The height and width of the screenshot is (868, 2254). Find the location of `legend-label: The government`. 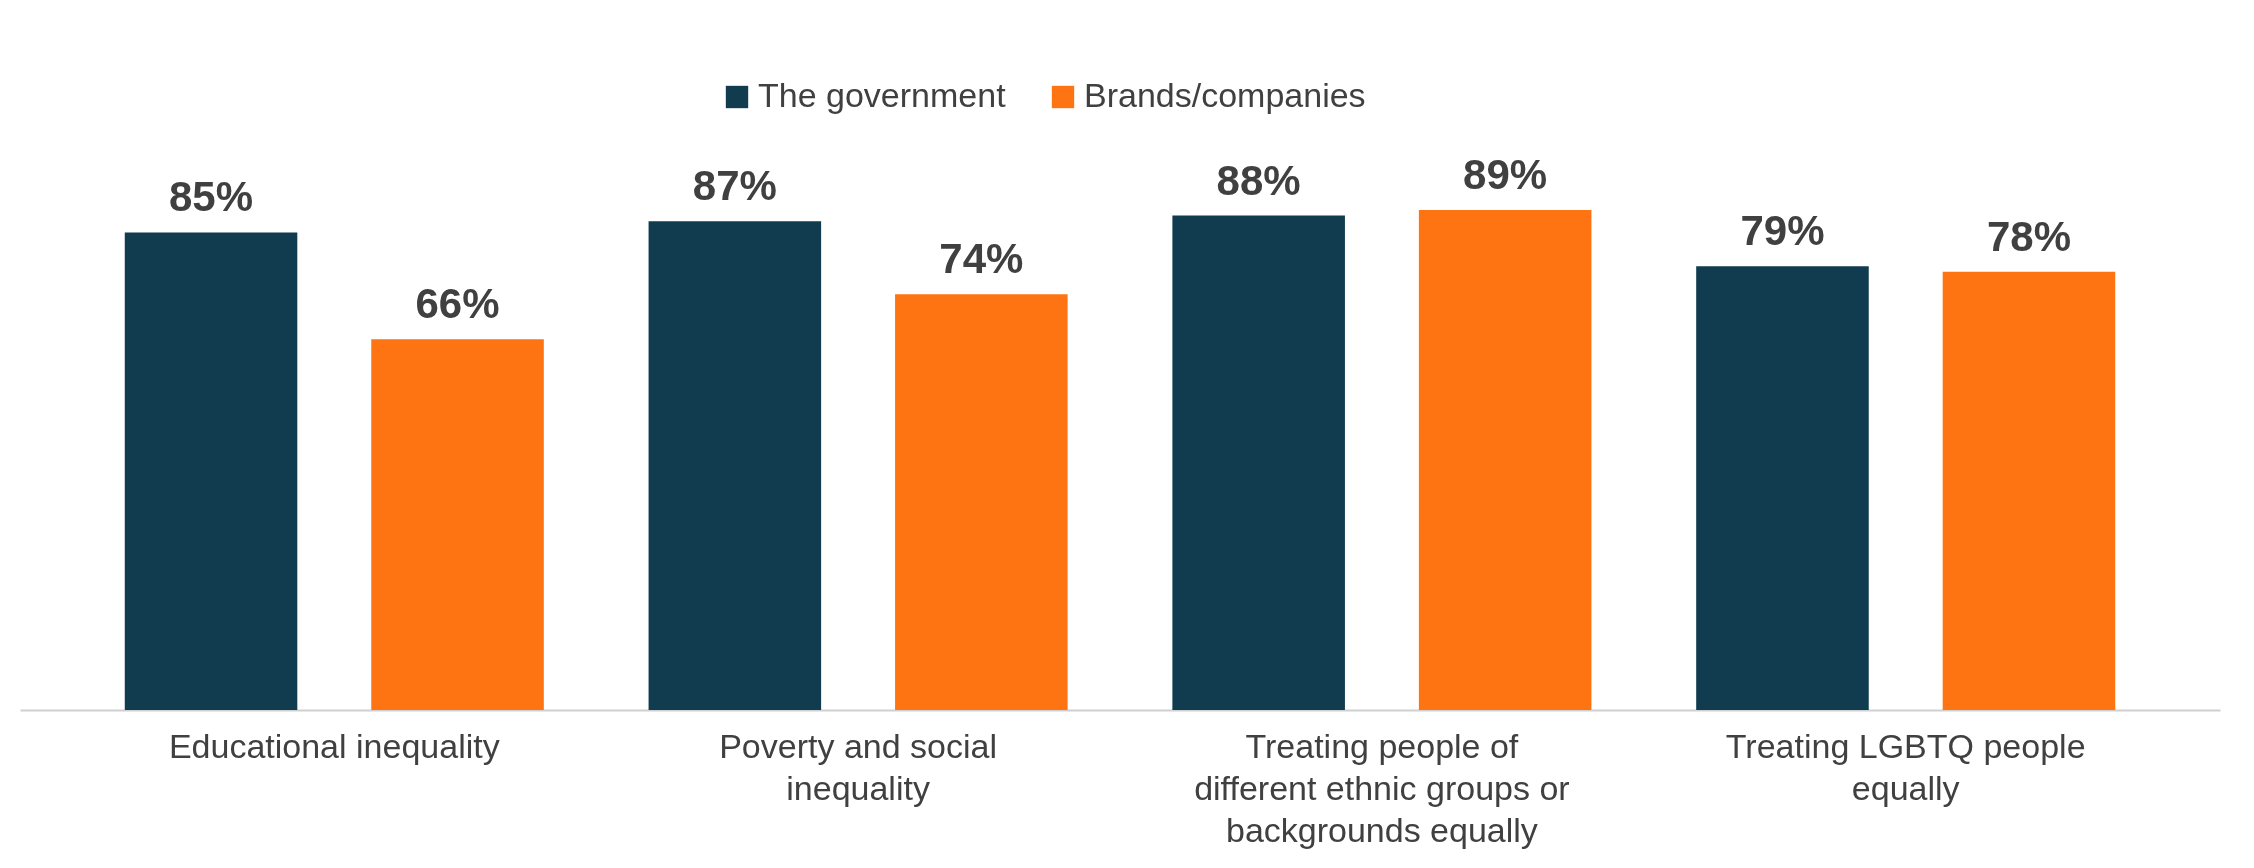

legend-label: The government is located at coordinates (882, 95).